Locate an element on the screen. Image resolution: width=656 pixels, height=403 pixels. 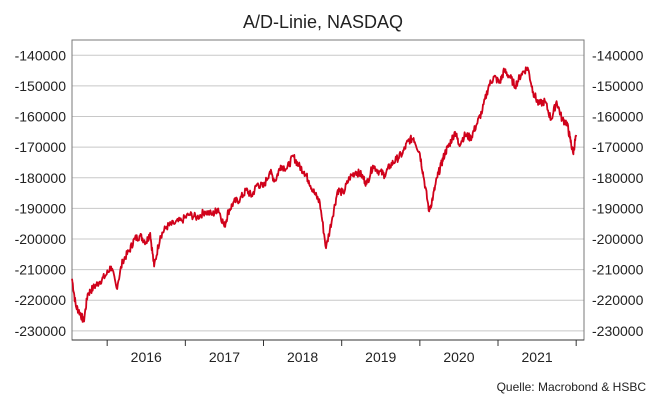
y-tick-label-right: -150000 is located at coordinates (618, 86).